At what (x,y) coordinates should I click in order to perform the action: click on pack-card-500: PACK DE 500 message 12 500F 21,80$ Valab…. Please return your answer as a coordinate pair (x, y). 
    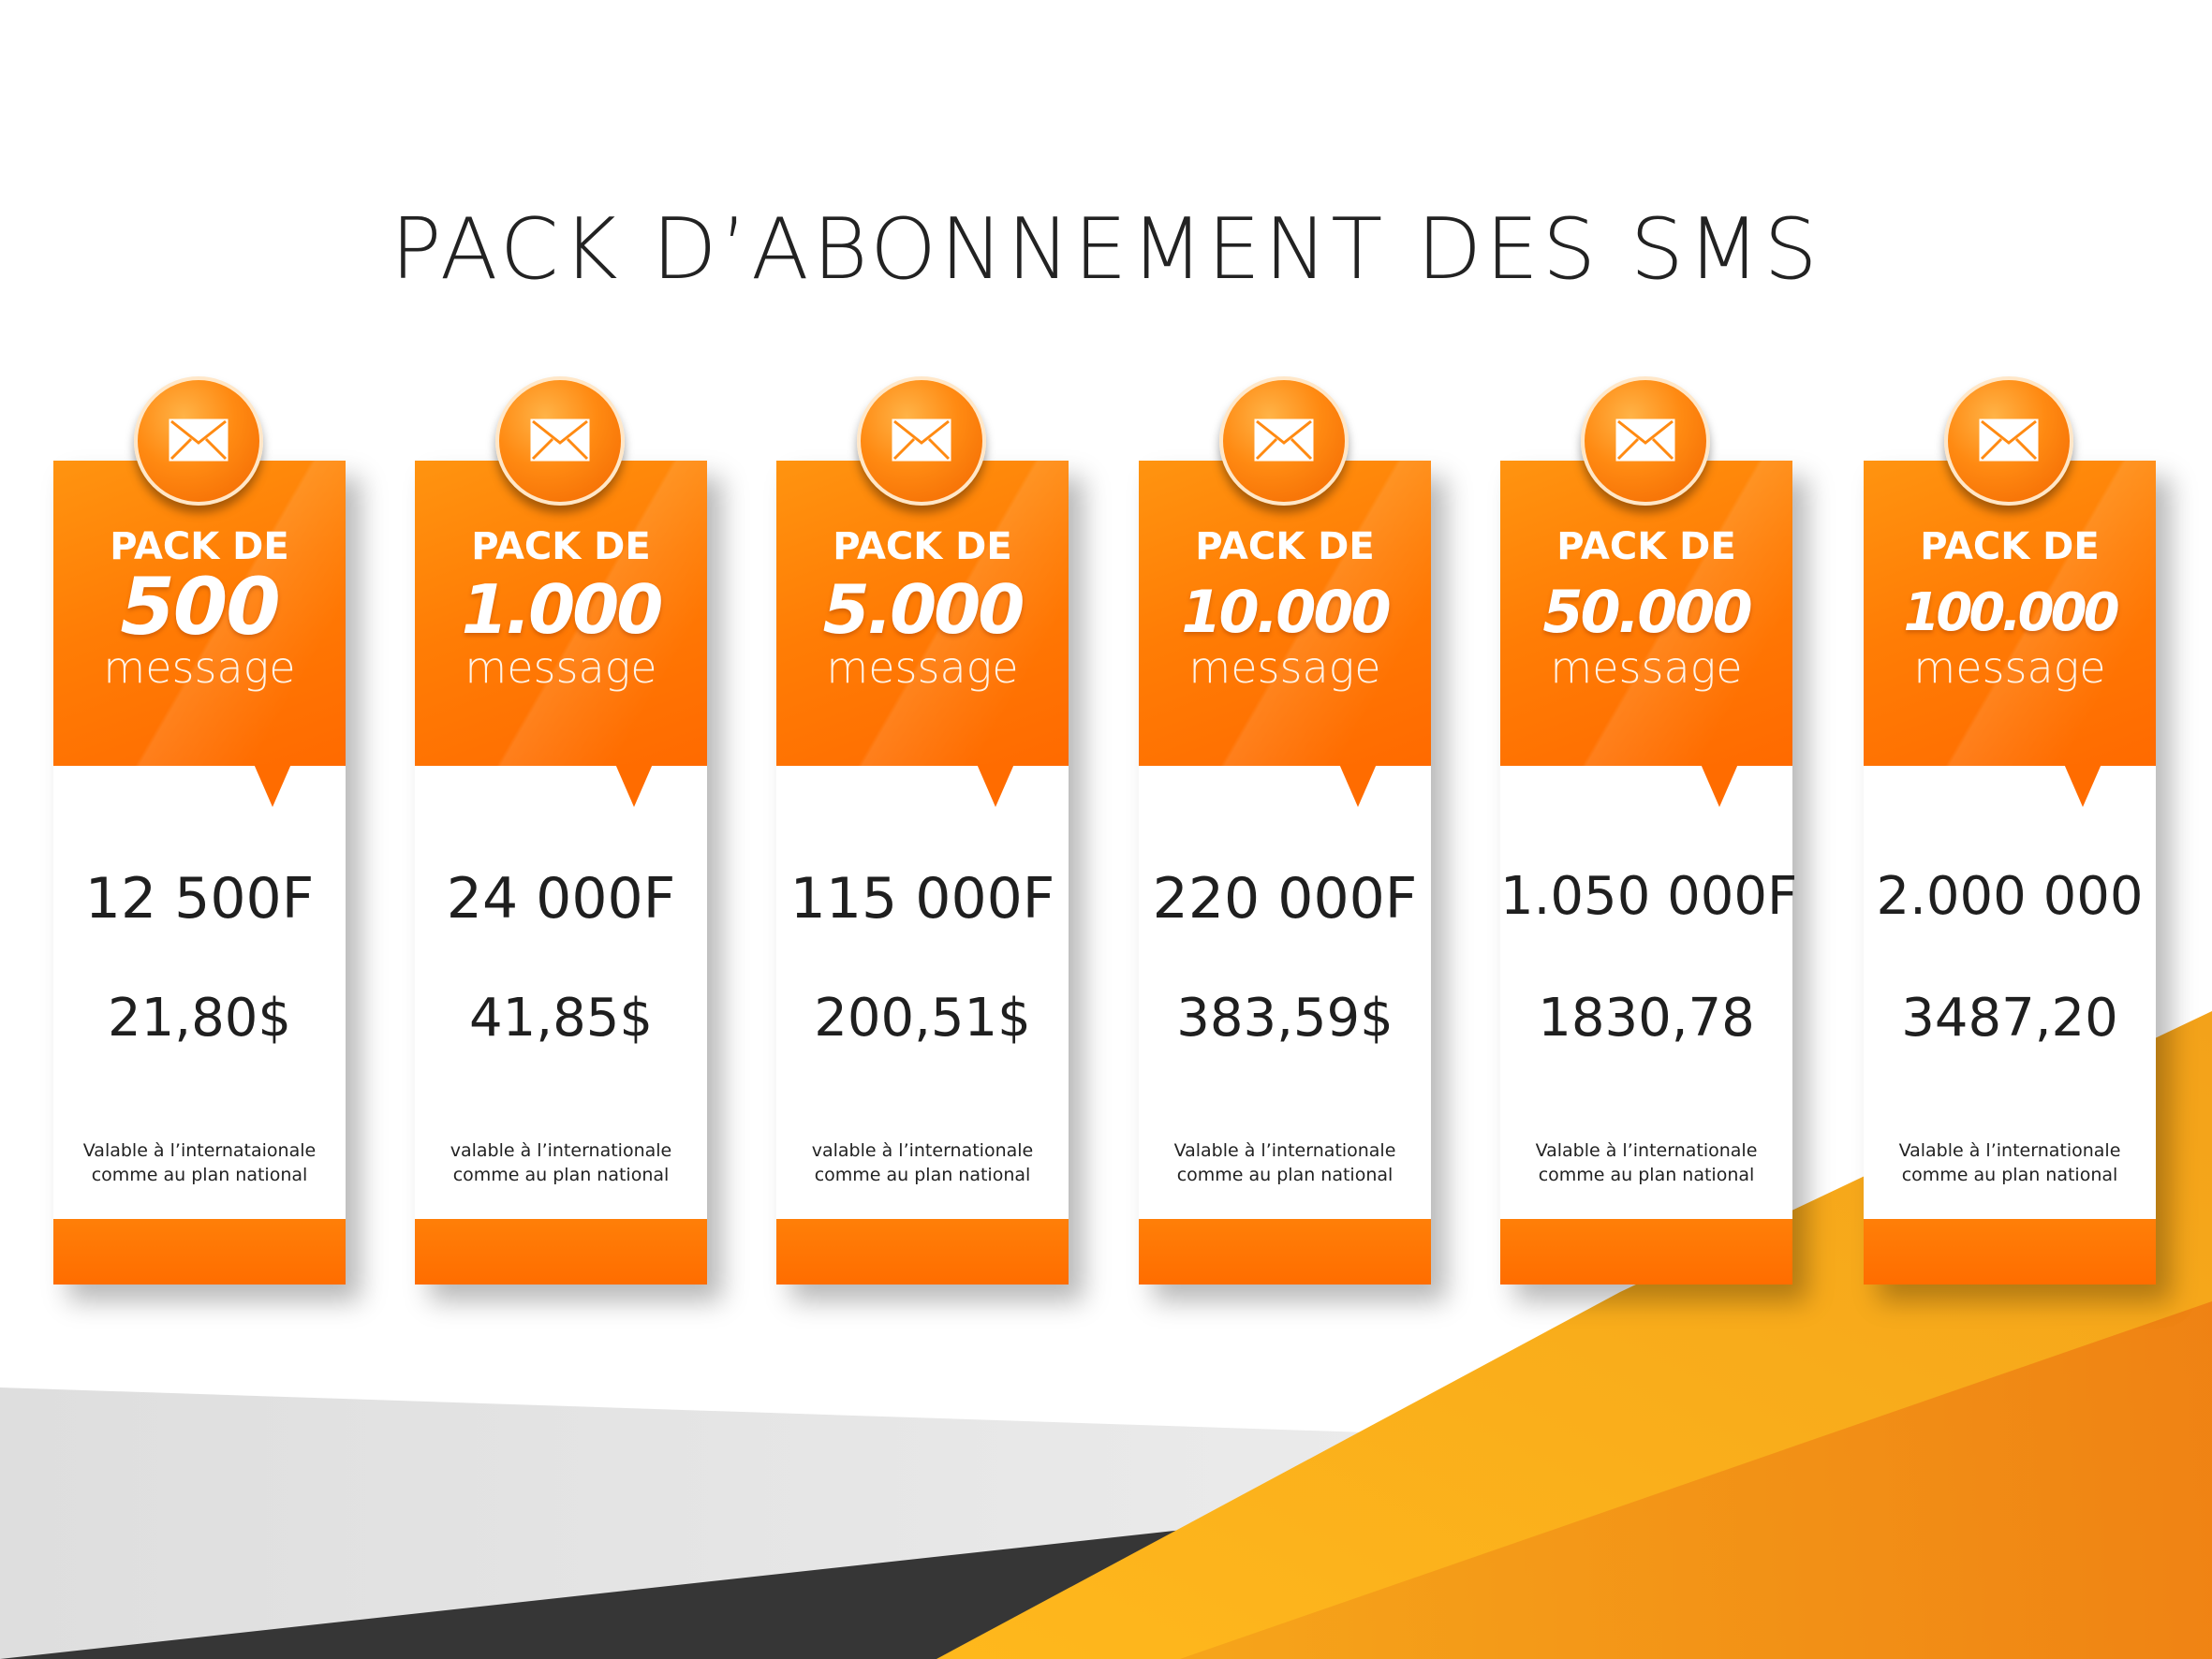
    Looking at the image, I should click on (200, 830).